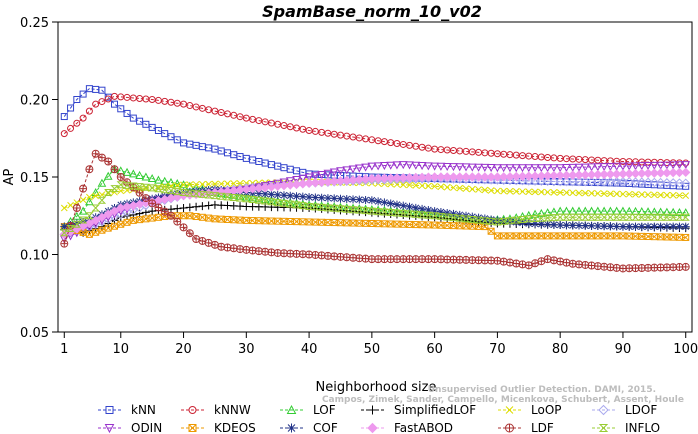 The width and height of the screenshot is (698, 434). I want to click on series-line, so click(374, 209).